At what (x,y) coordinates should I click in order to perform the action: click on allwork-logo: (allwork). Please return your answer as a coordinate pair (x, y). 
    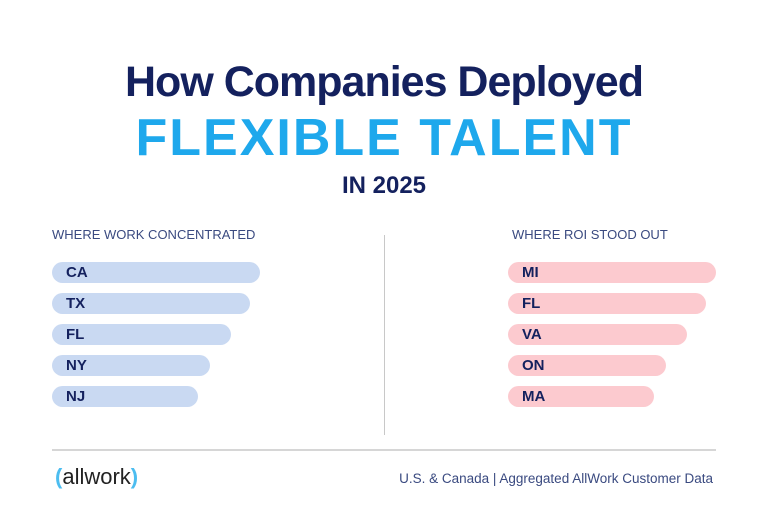
    Looking at the image, I should click on (97, 476).